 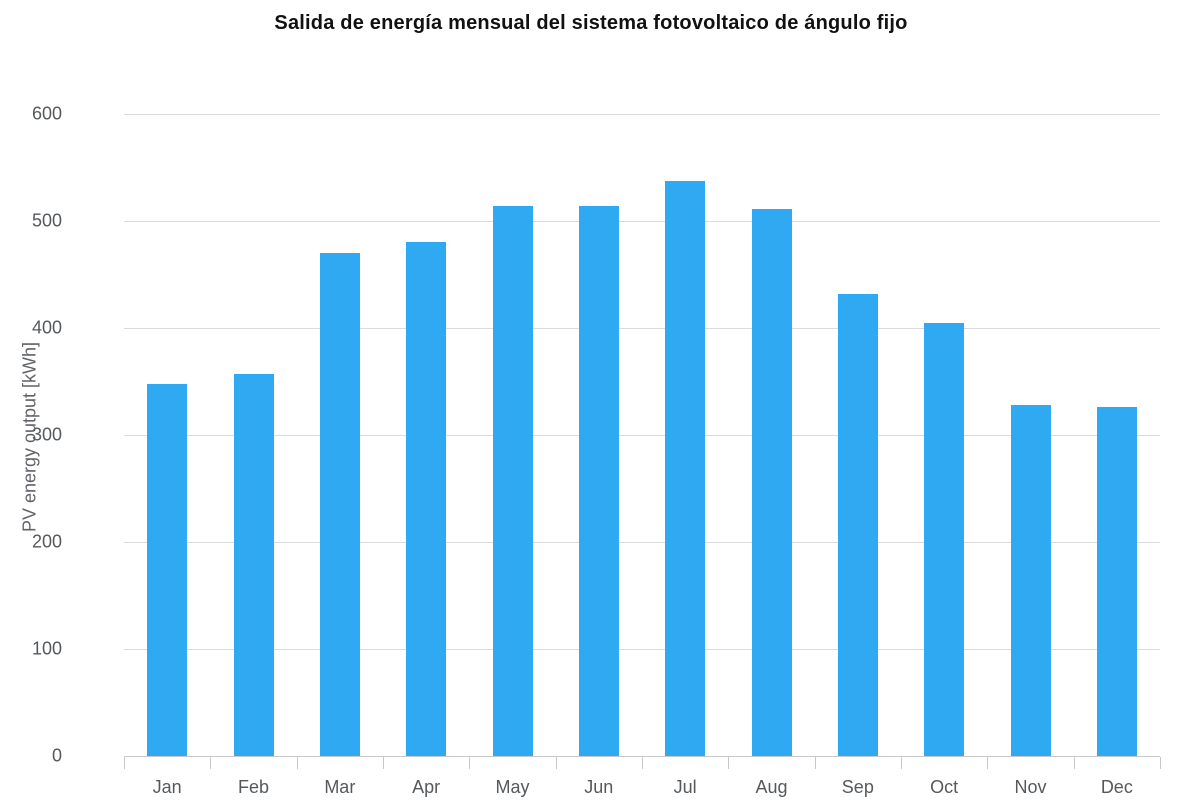 I want to click on bar-mar, so click(x=339, y=504).